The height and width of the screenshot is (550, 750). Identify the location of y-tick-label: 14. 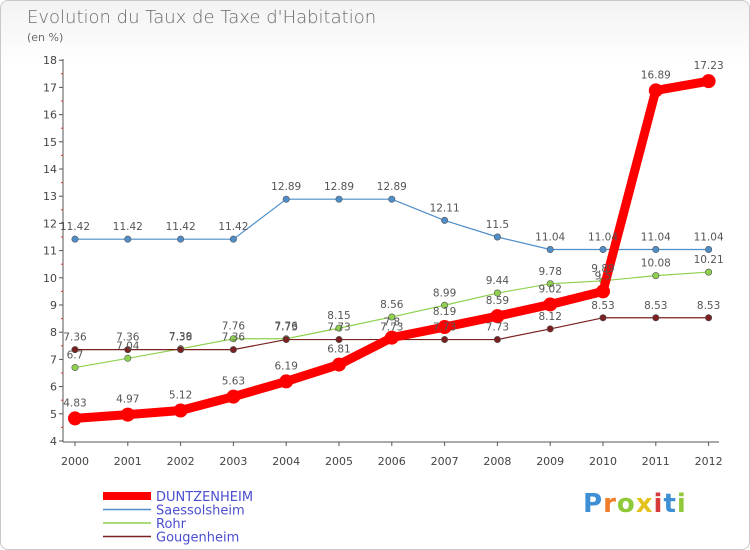
(50, 169).